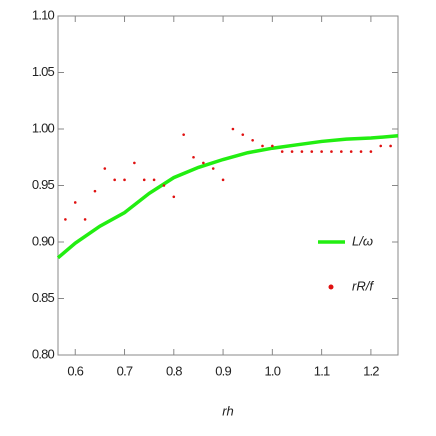  What do you see at coordinates (331, 287) in the screenshot?
I see `legend-swatch` at bounding box center [331, 287].